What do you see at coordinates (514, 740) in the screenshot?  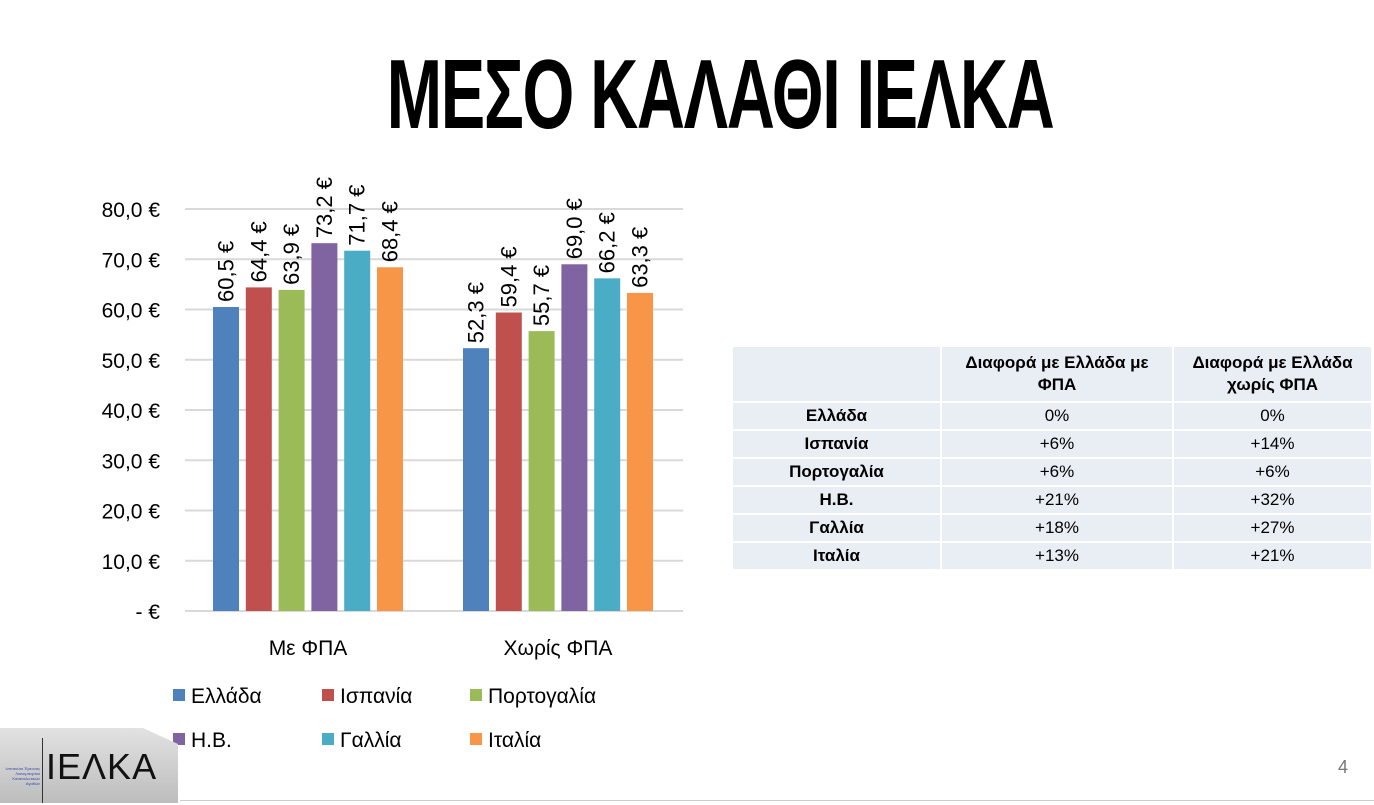 I see `legend-label: Ιταλία` at bounding box center [514, 740].